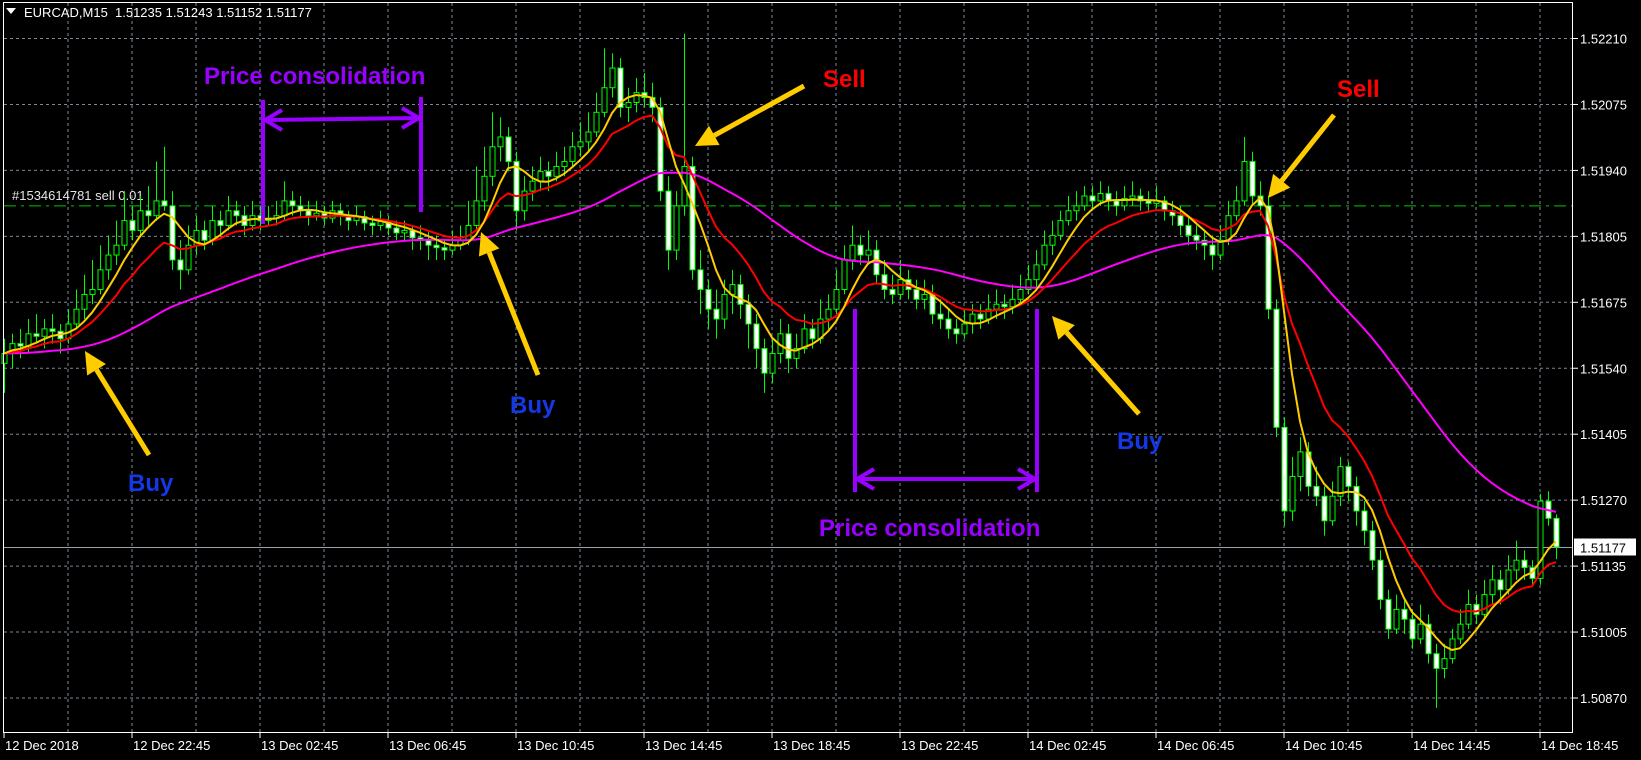 The image size is (1641, 760). Describe the element at coordinates (1603, 632) in the screenshot. I see `y-tick-label: 1.51005` at that location.